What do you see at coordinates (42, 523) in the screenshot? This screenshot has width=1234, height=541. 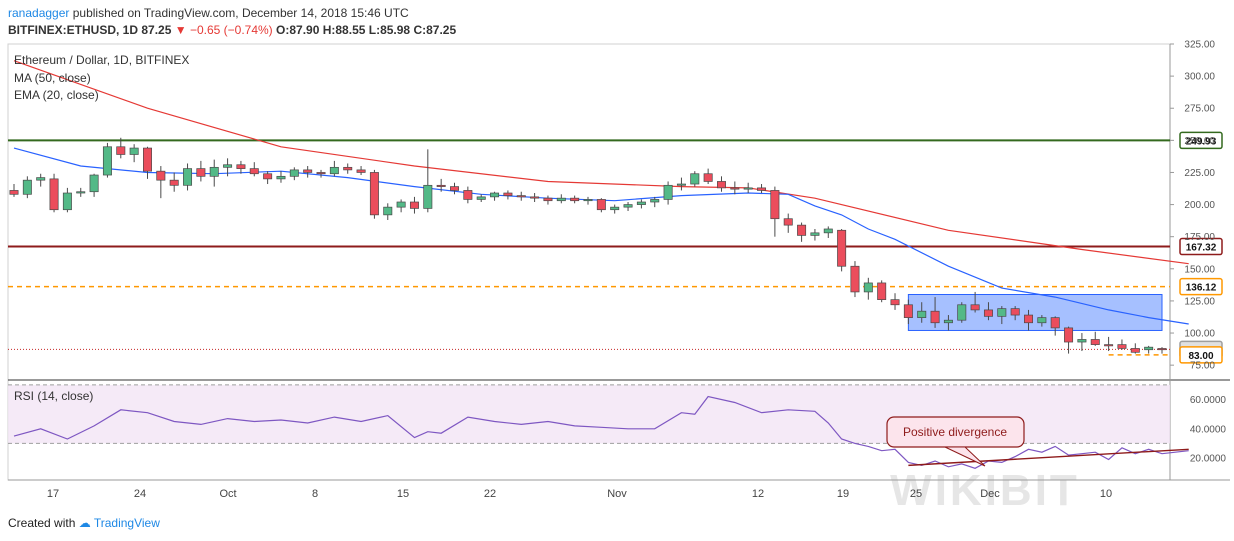 I see `created-with-text: Created with` at bounding box center [42, 523].